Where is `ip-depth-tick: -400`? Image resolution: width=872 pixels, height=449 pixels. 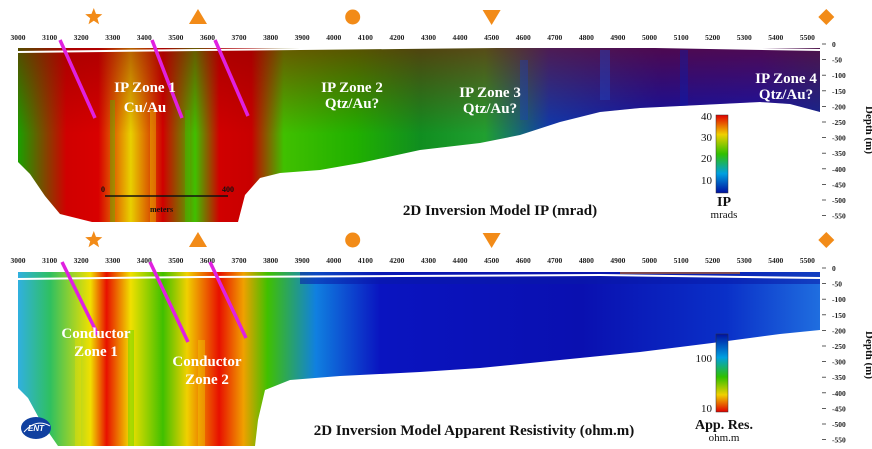
ip-depth-tick: -400 is located at coordinates (839, 169).